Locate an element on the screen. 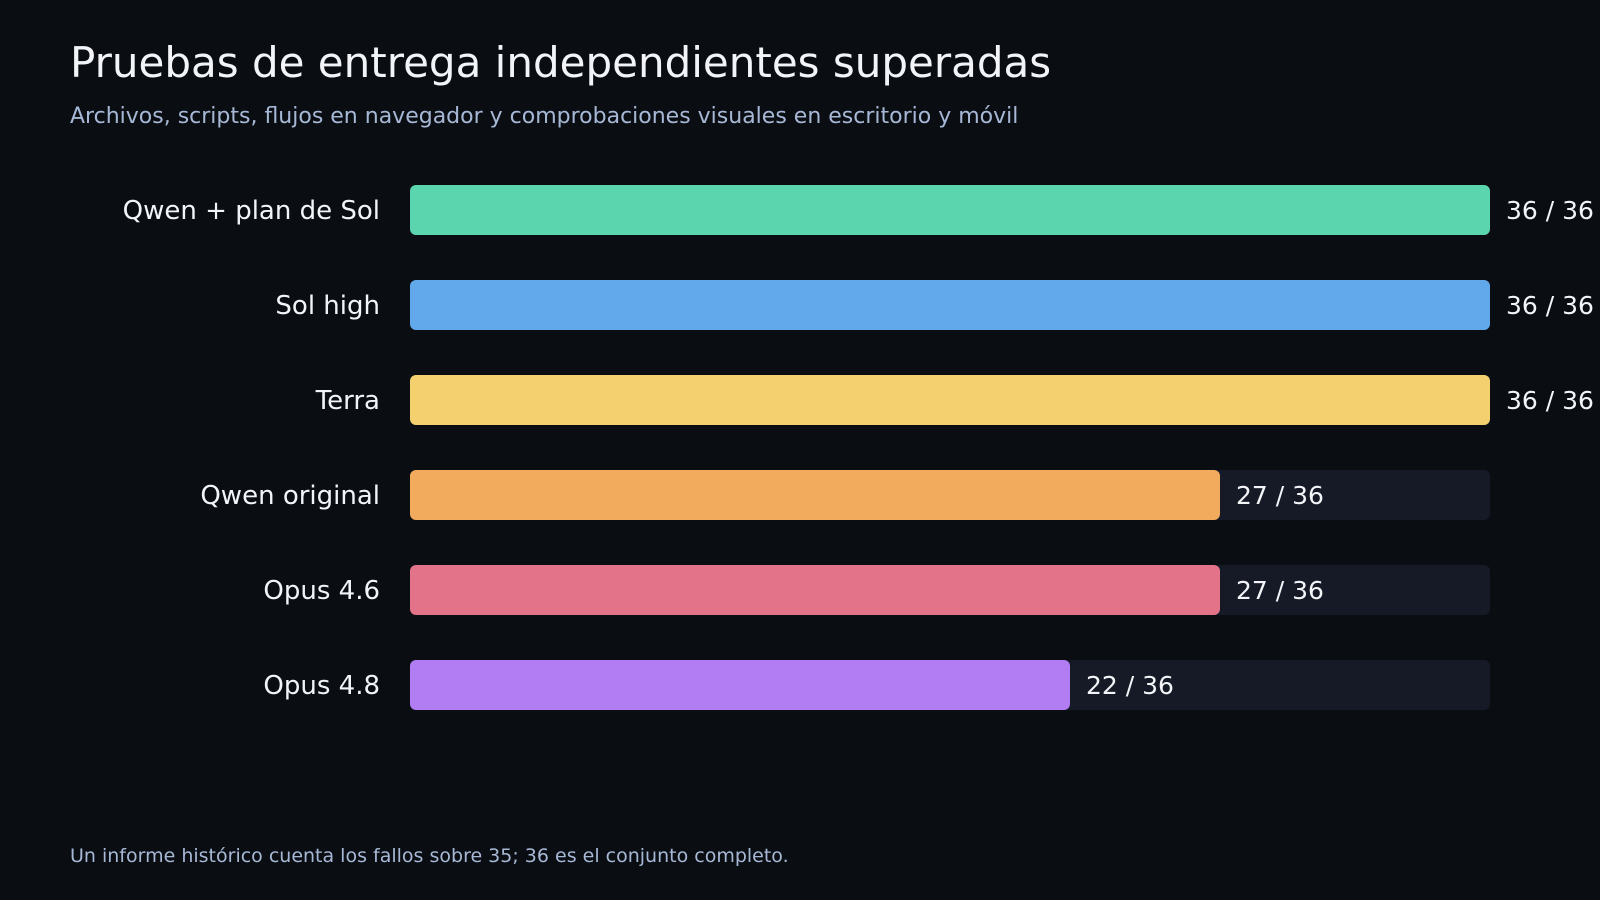 This screenshot has width=1600, height=900. bar-row: Qwen original 27 / 36 is located at coordinates (845, 495).